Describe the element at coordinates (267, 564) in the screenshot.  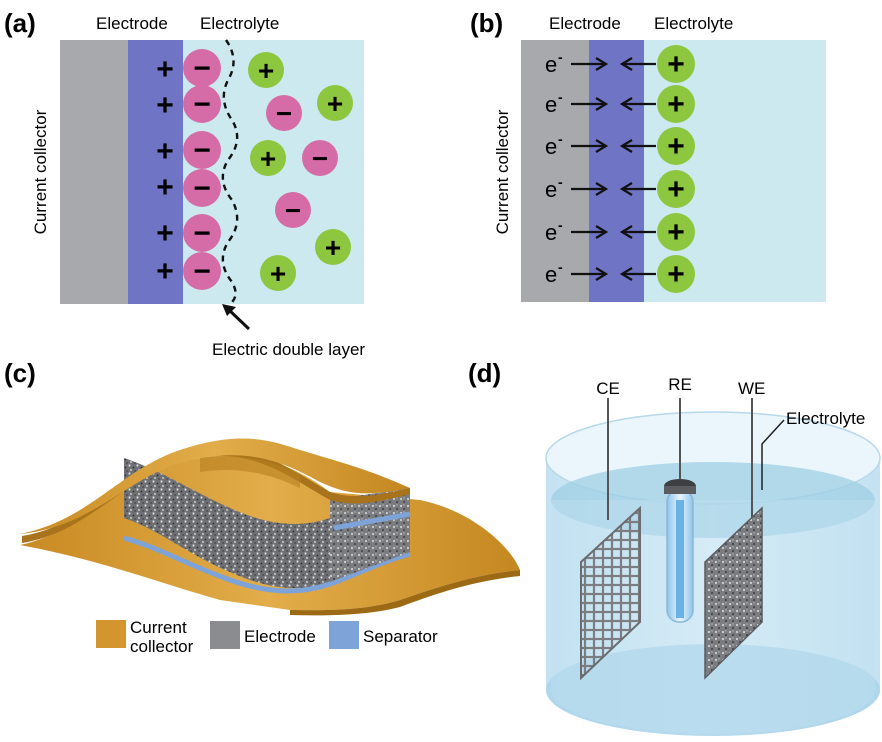
I see `separator-layer` at that location.